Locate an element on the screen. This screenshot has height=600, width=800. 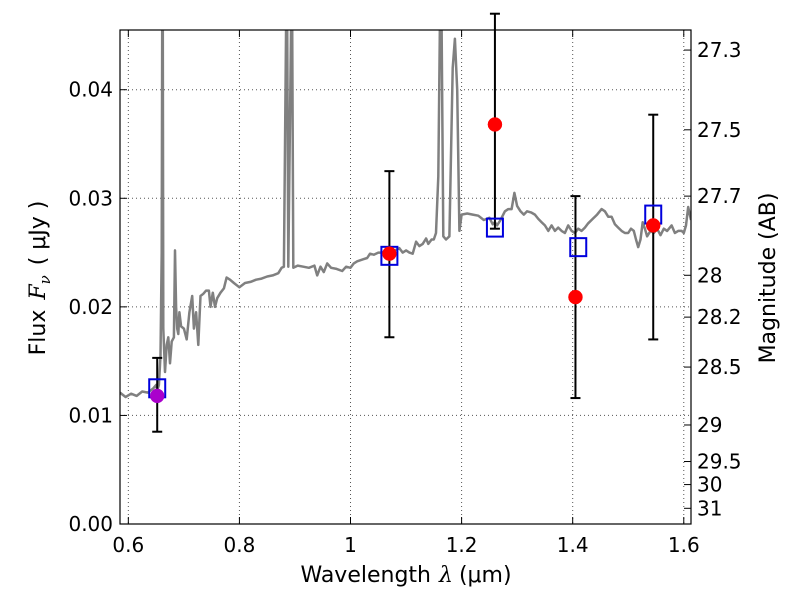
magnitude-axis-label: Magnitude (AB) is located at coordinates (768, 278).